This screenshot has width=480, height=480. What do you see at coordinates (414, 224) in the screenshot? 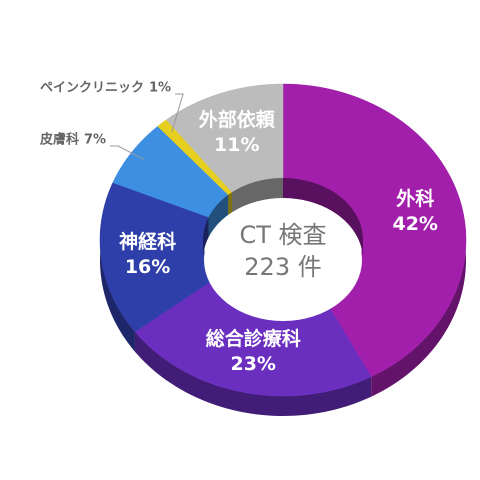
I see `slice-value-label: 42%` at bounding box center [414, 224].